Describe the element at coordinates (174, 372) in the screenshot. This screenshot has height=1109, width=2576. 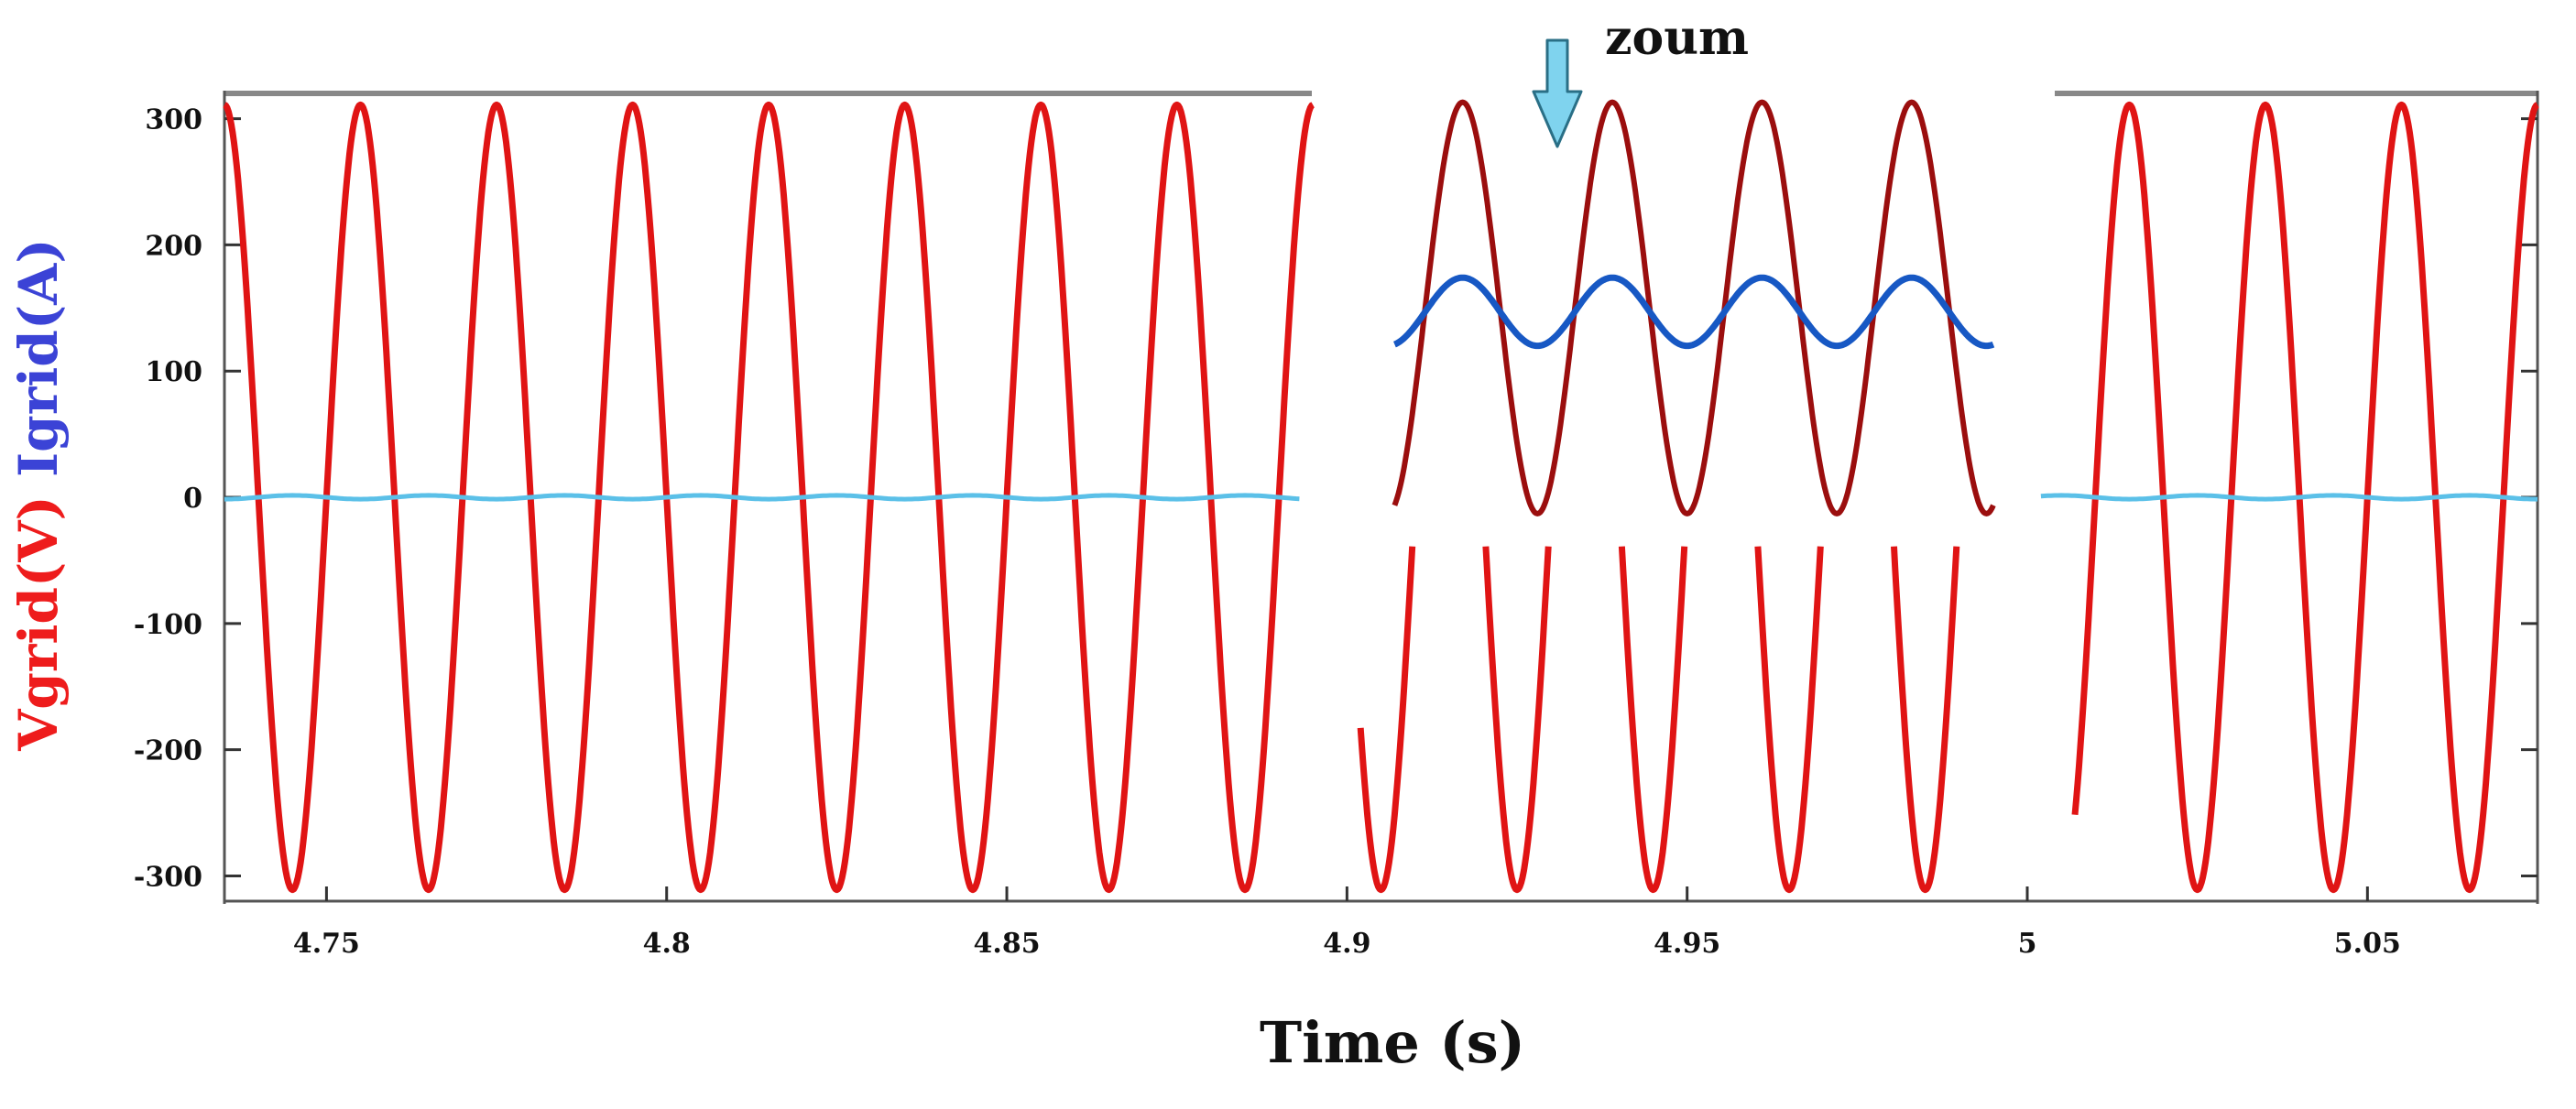
I see `y-tick-label: 100` at that location.